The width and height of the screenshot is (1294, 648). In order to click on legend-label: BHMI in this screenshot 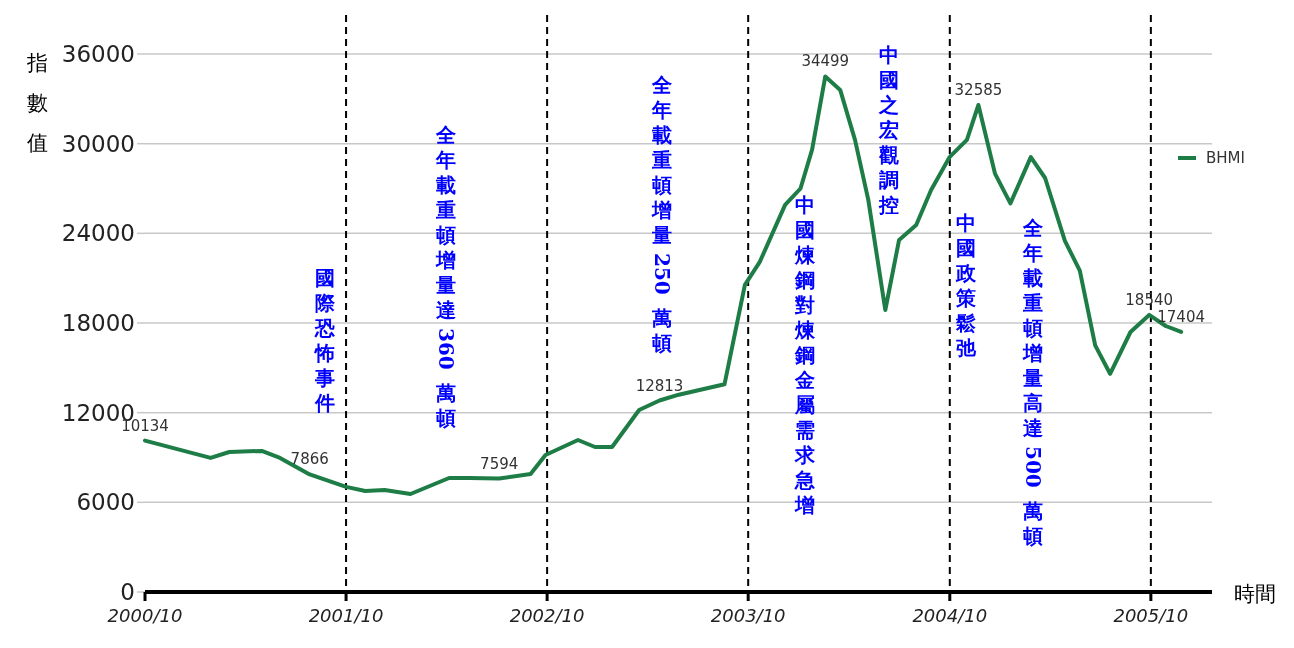, I will do `click(1225, 158)`.